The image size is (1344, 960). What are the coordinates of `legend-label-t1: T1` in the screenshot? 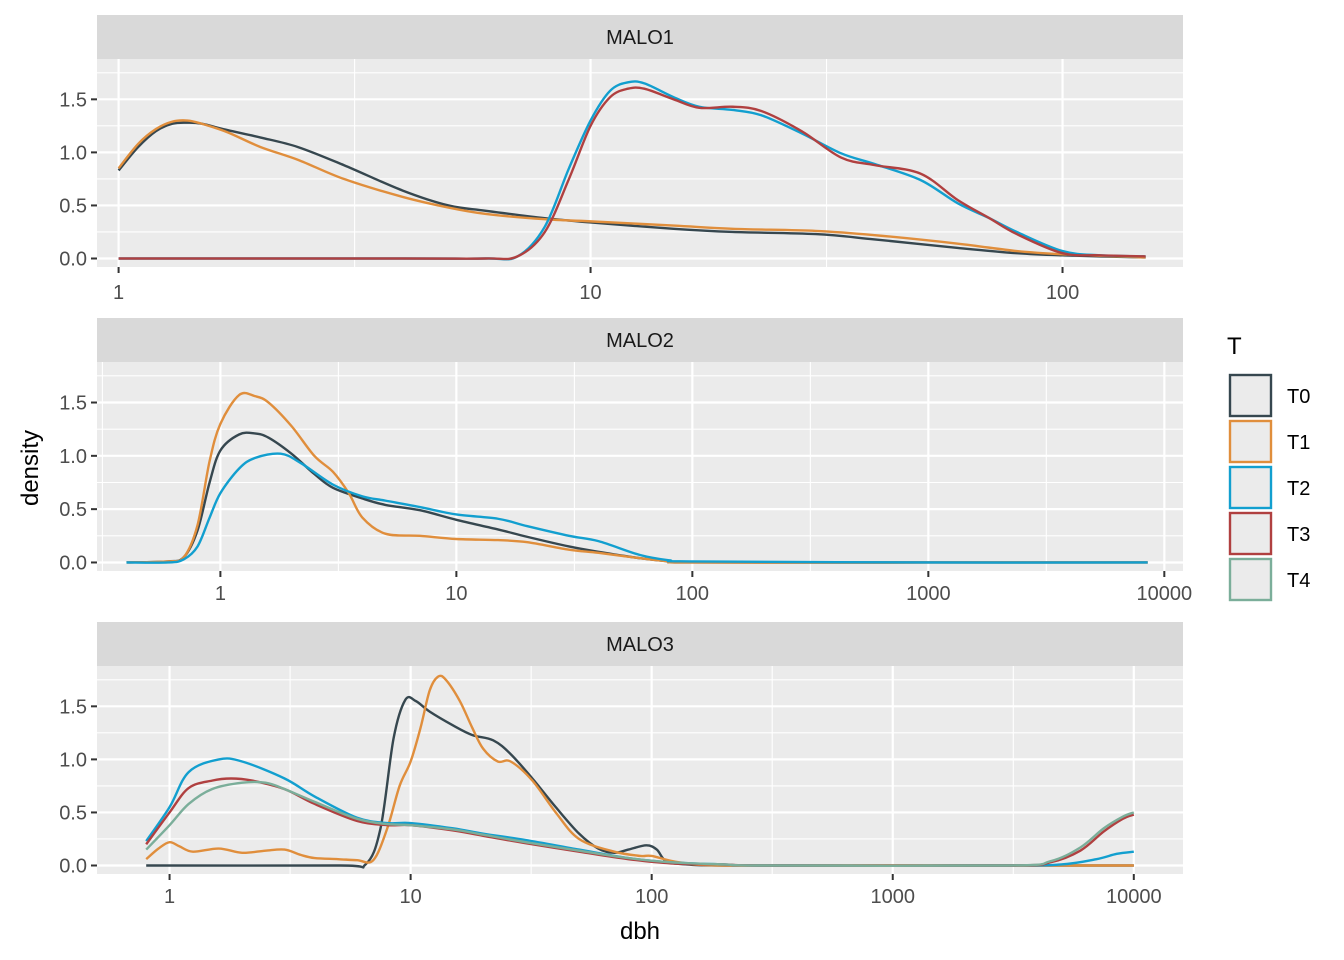 It's located at (1298, 443).